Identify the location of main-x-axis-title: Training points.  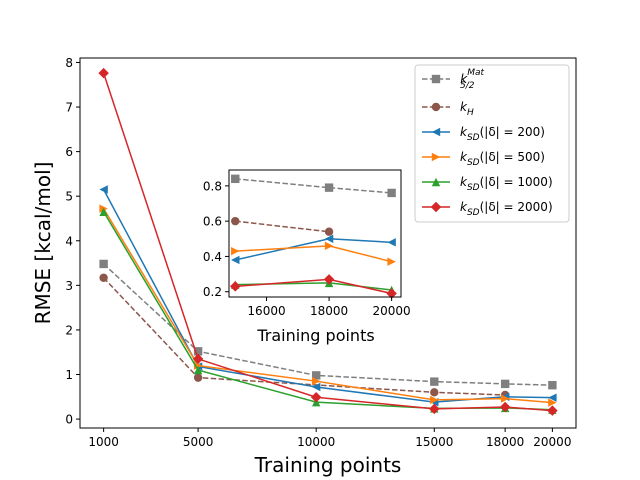
(328, 465).